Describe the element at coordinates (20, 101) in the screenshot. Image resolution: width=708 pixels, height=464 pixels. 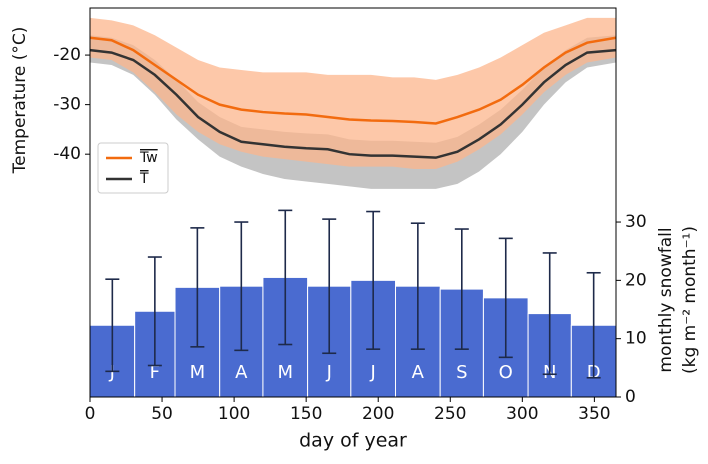
I see `y-axis-label: Temperature (°C)` at that location.